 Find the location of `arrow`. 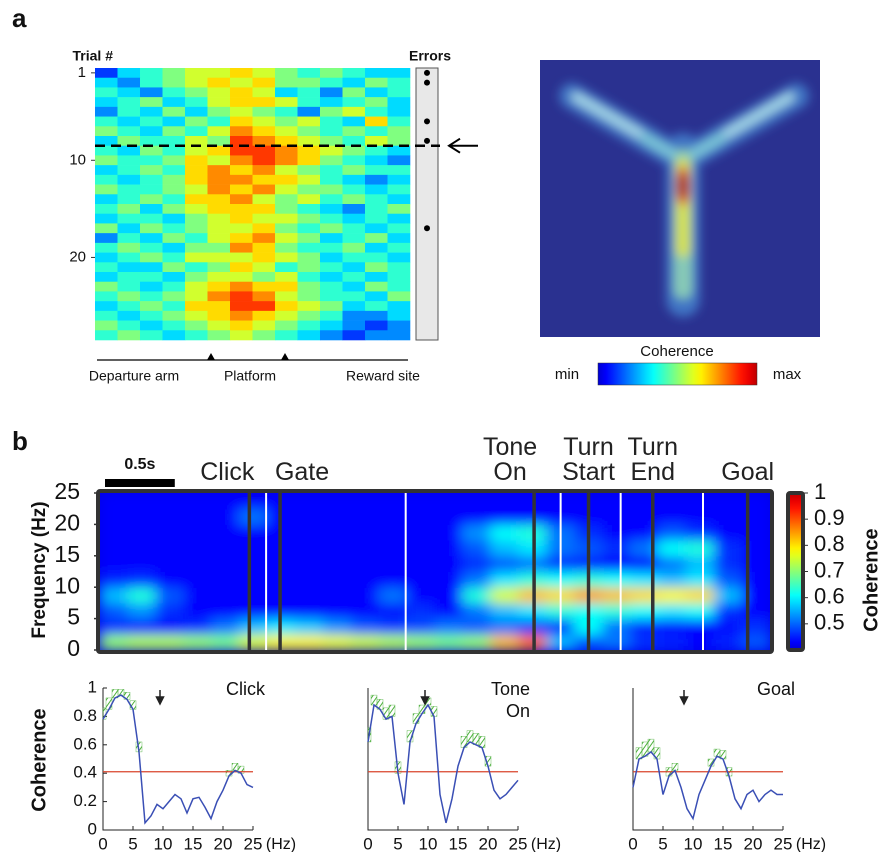

arrow is located at coordinates (462, 145).